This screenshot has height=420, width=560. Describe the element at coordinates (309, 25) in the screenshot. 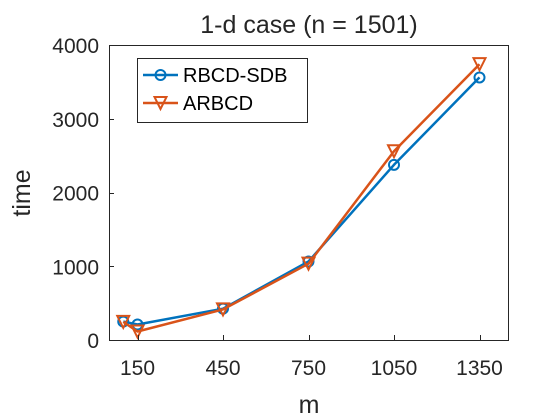

I see `chart-title: 1-d case (n = 1501)` at that location.